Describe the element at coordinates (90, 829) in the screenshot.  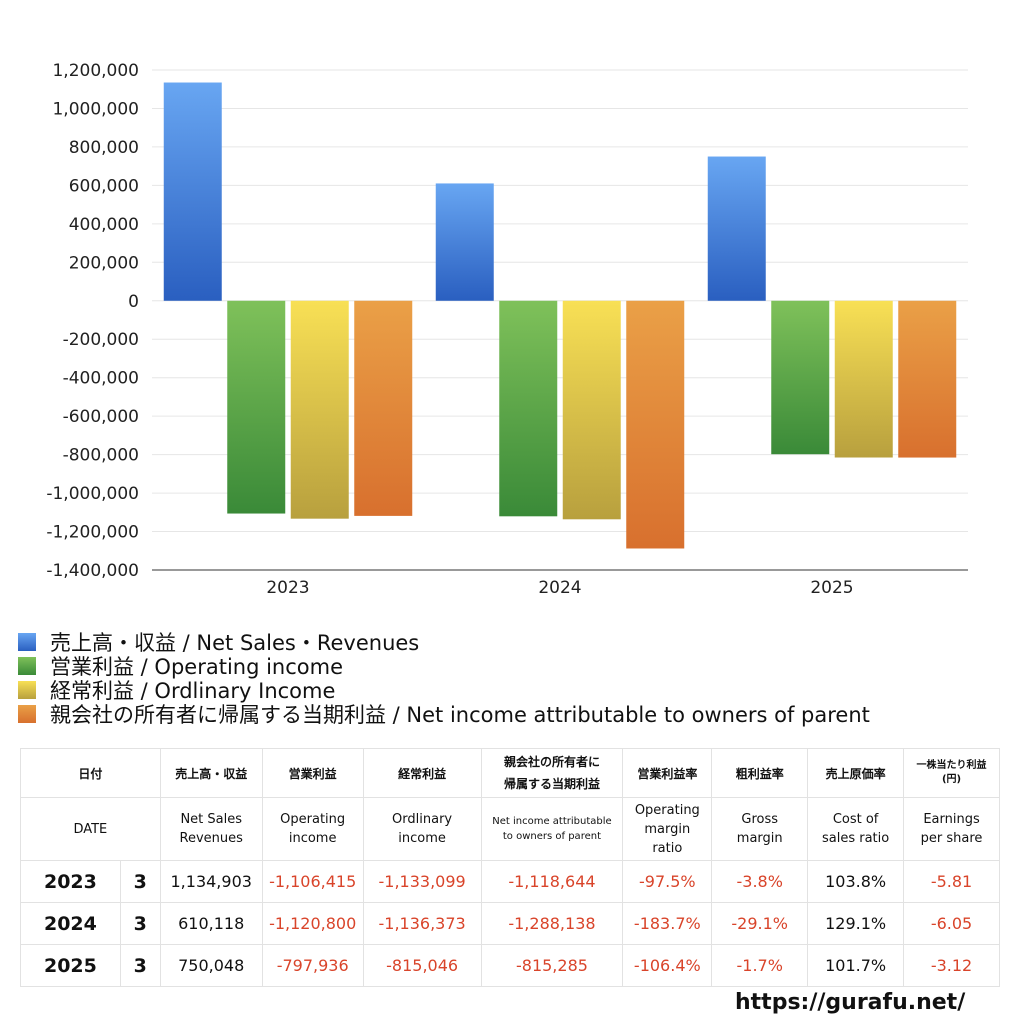
I see `header-date-en: DATE` at that location.